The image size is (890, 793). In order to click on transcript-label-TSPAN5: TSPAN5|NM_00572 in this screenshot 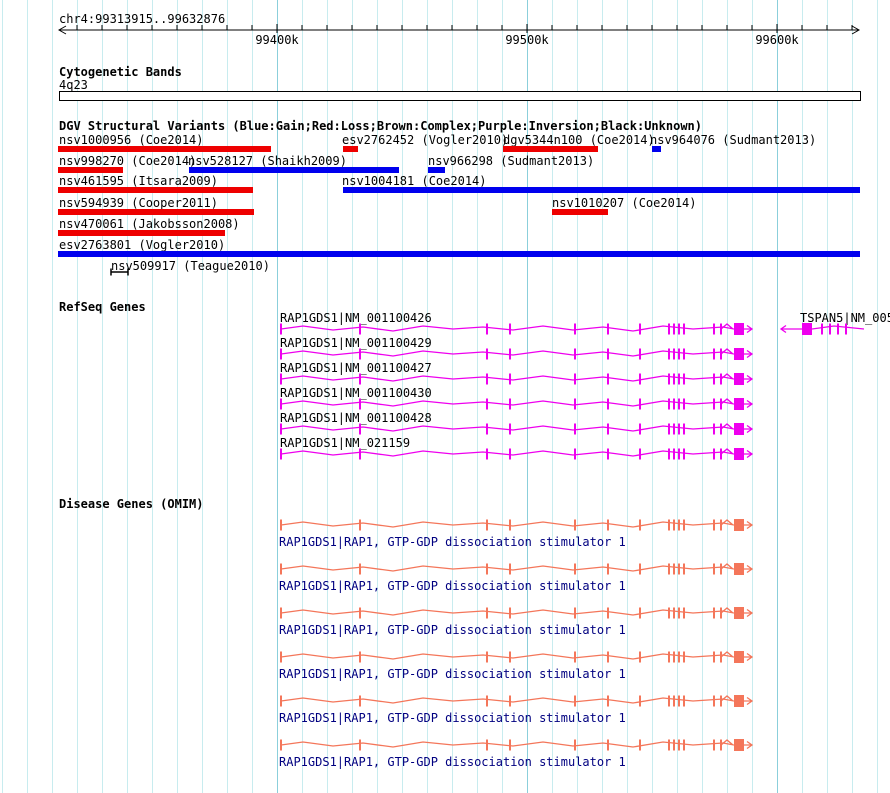, I will do `click(845, 318)`.